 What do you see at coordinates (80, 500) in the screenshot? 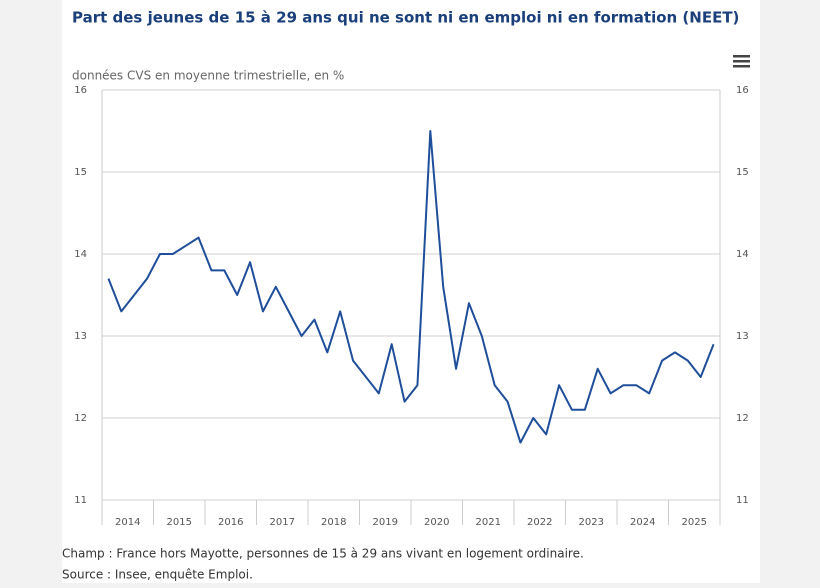
I see `y-tick-label: 11` at bounding box center [80, 500].